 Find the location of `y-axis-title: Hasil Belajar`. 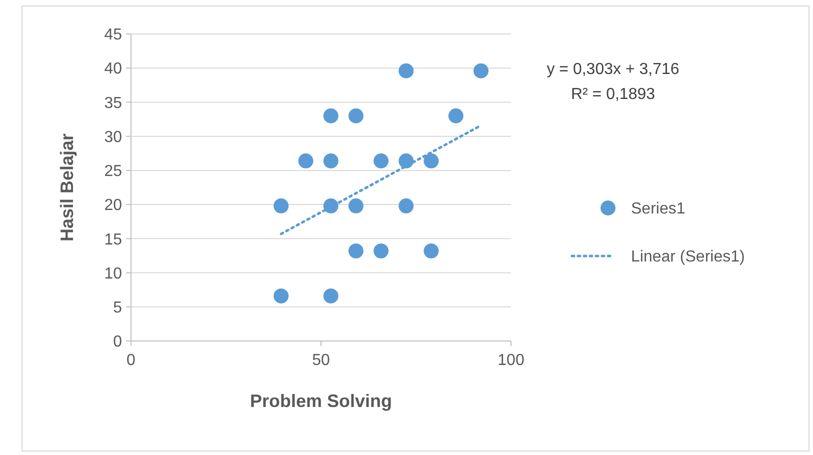

y-axis-title: Hasil Belajar is located at coordinates (67, 187).